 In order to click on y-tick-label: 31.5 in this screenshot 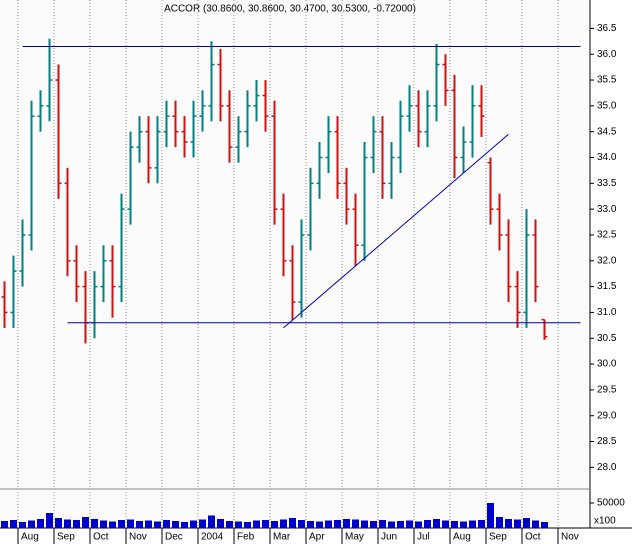, I will do `click(607, 286)`.